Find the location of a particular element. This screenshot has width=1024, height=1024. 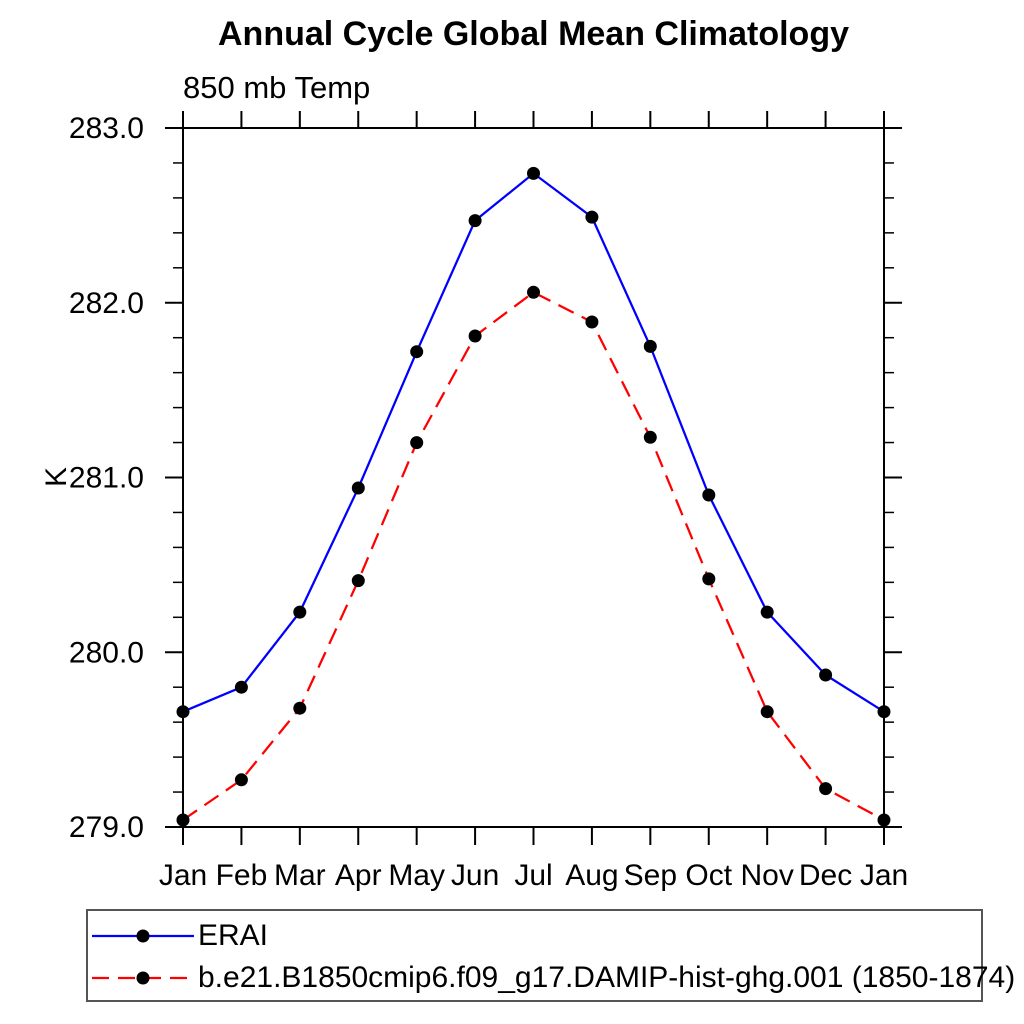

x-tick-label: Mar is located at coordinates (300, 875).